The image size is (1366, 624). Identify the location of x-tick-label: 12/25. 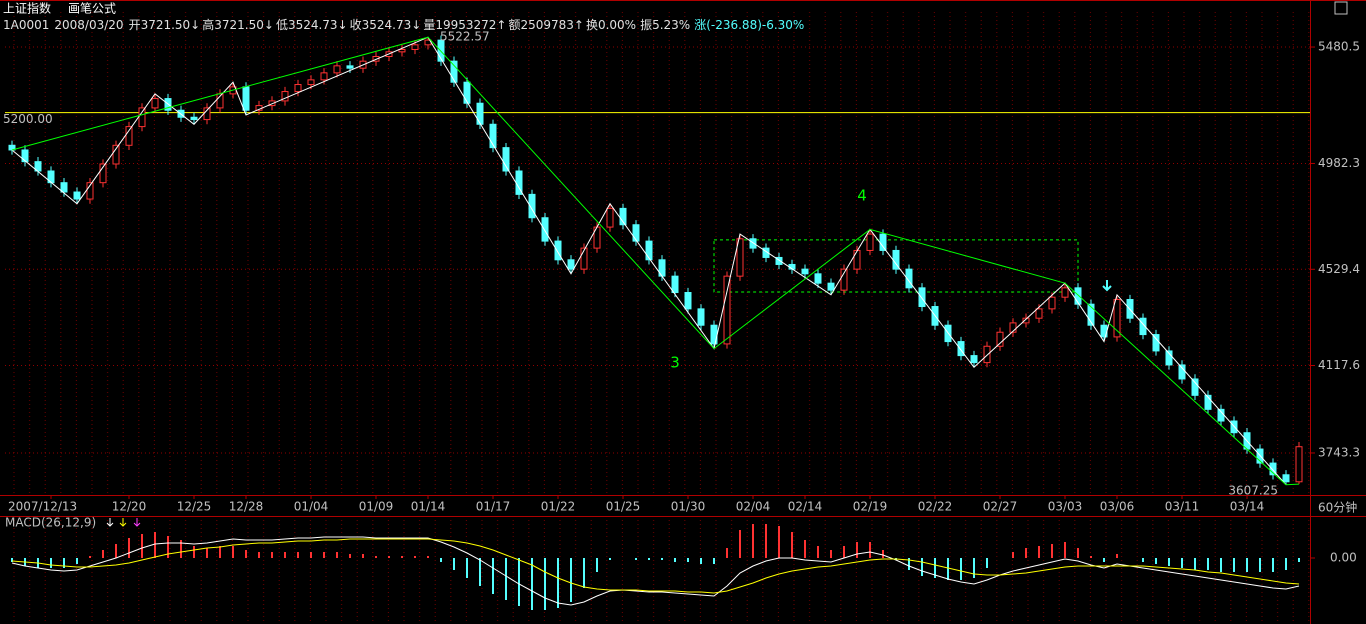
(194, 507).